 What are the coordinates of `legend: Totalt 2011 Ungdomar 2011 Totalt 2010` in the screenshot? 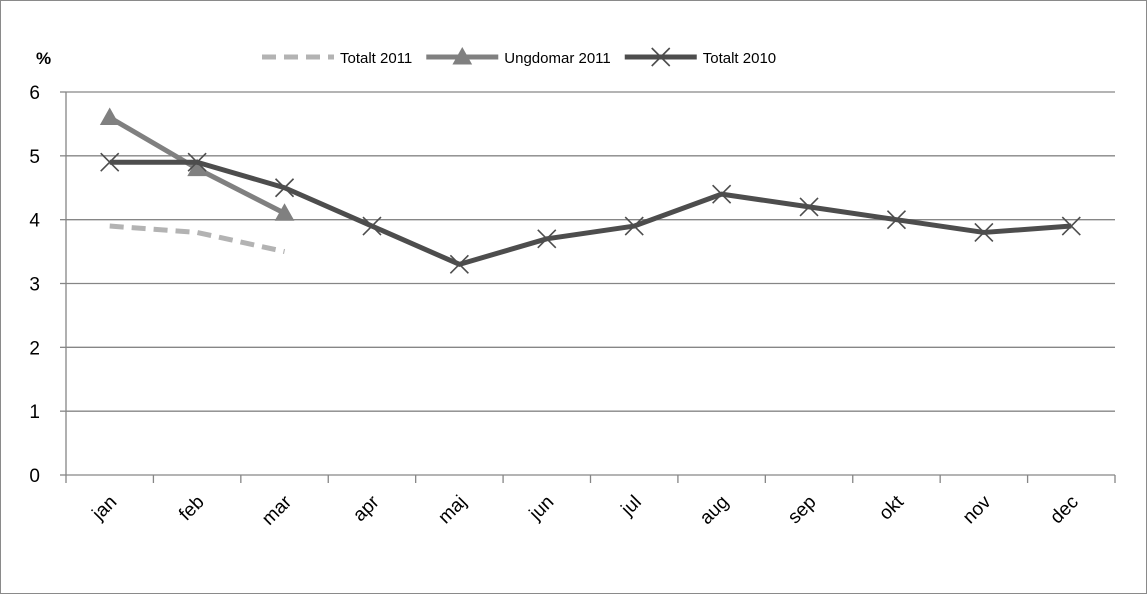 It's located at (519, 56).